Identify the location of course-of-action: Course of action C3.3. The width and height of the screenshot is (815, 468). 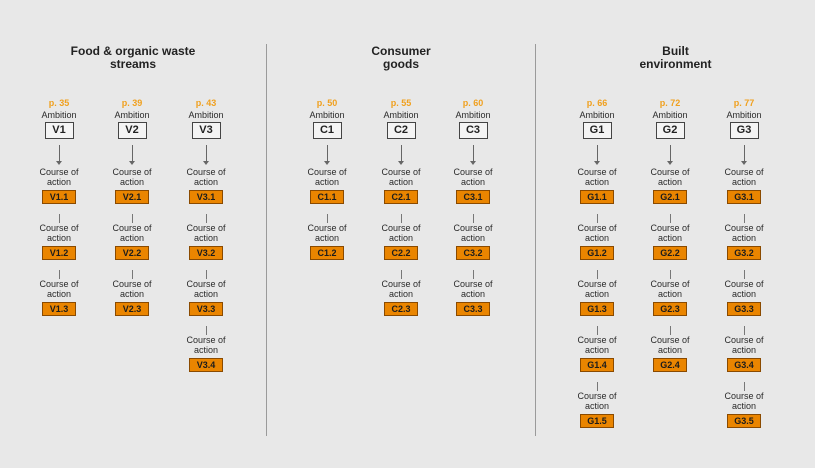
(473, 302).